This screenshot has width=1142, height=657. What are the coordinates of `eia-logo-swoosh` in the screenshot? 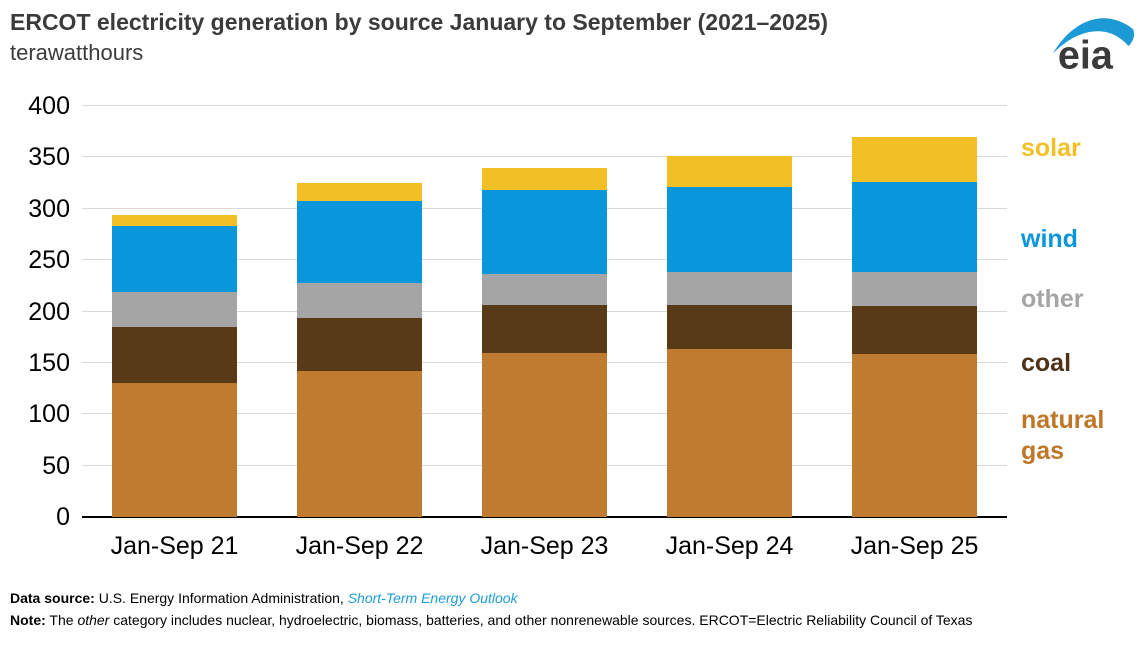 It's located at (1093, 36).